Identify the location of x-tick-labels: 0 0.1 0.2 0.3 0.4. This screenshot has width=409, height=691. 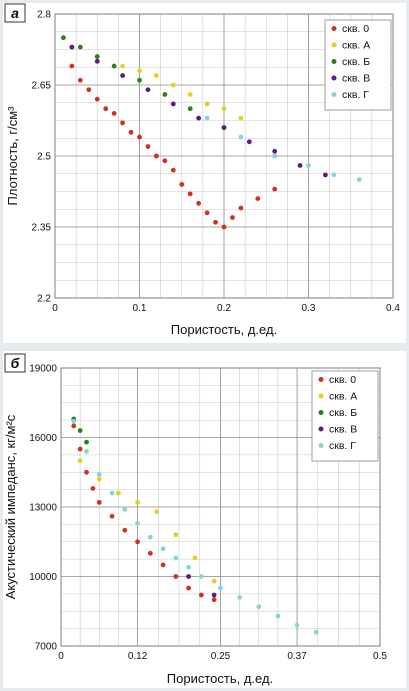
(226, 308).